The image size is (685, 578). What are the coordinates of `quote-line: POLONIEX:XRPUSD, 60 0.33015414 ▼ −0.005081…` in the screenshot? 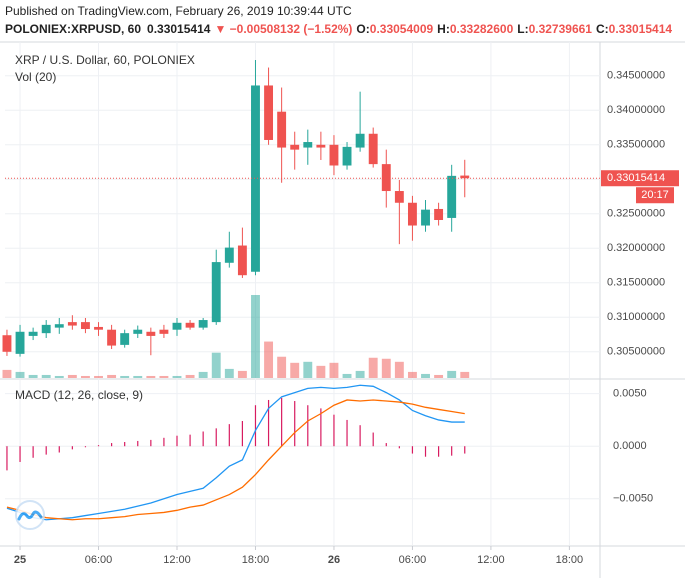 It's located at (338, 29).